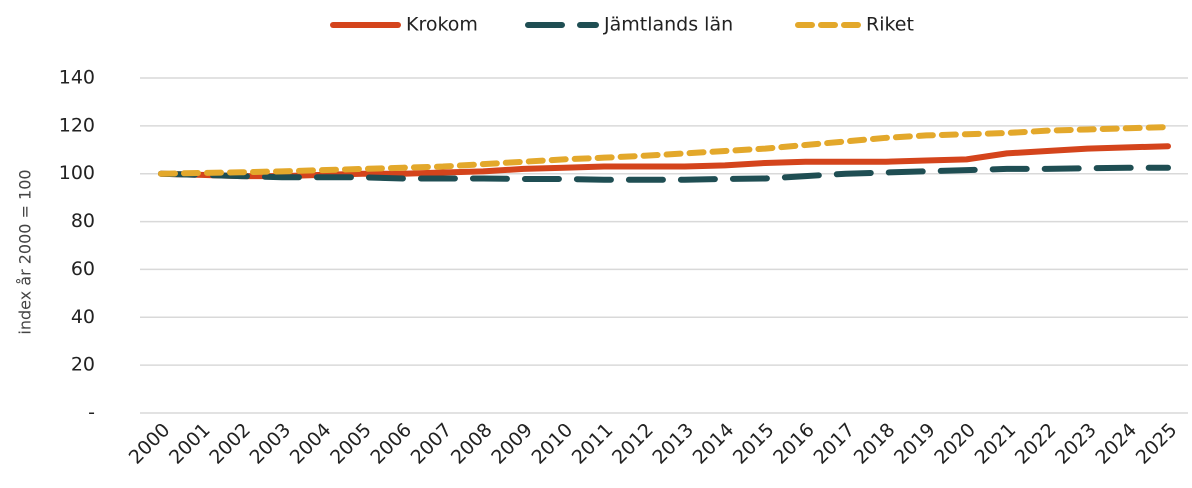  I want to click on x-tick-label: 2006, so click(391, 444).